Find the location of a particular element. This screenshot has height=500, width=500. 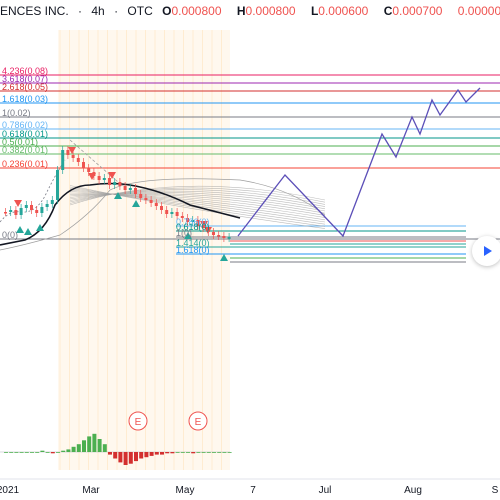

x-tick-label: Mar is located at coordinates (91, 490).